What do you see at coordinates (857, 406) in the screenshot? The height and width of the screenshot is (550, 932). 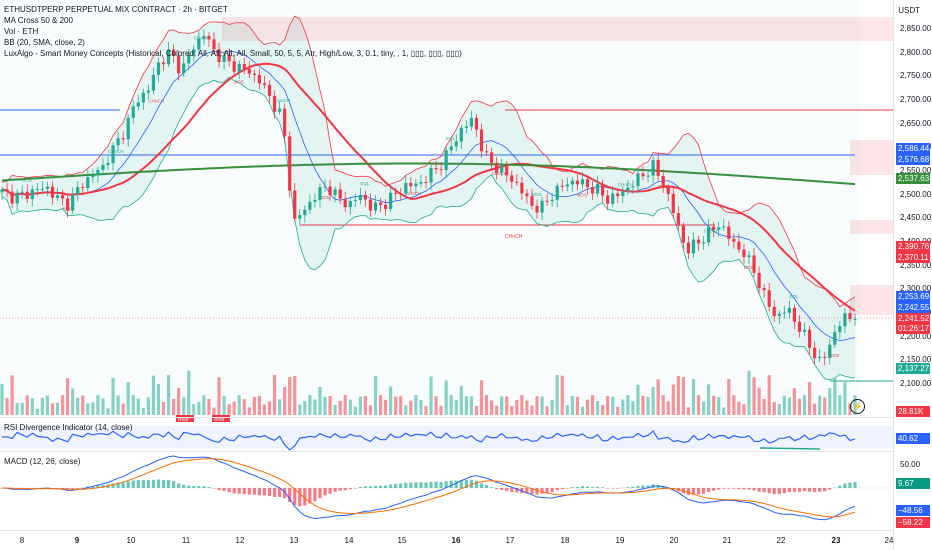 I see `lightning-icon: ⚡` at bounding box center [857, 406].